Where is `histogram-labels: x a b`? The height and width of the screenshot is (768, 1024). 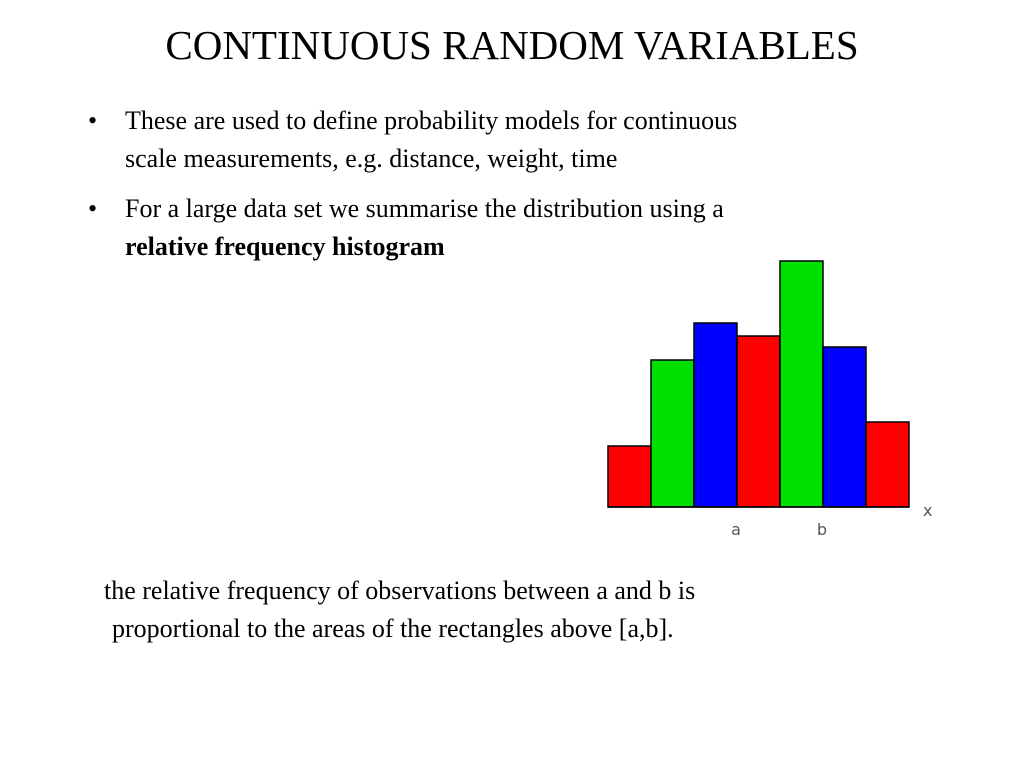 histogram-labels: x a b is located at coordinates (831, 520).